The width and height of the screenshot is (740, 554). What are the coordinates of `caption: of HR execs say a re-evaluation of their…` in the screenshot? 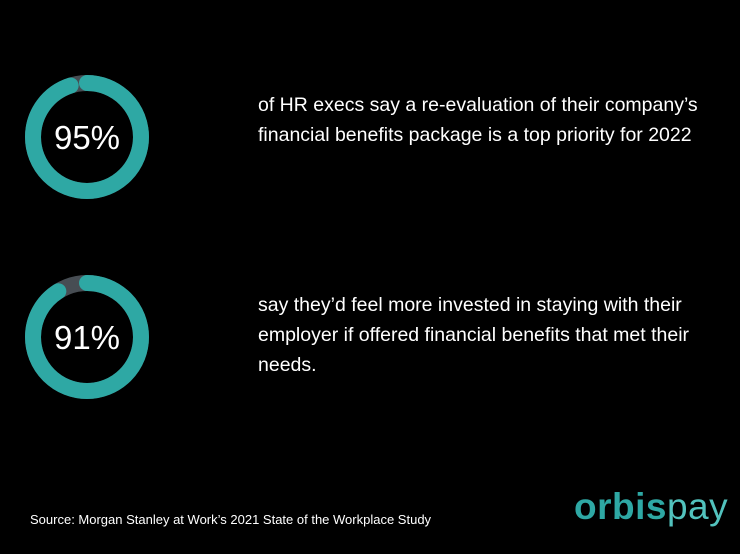 It's located at (478, 120).